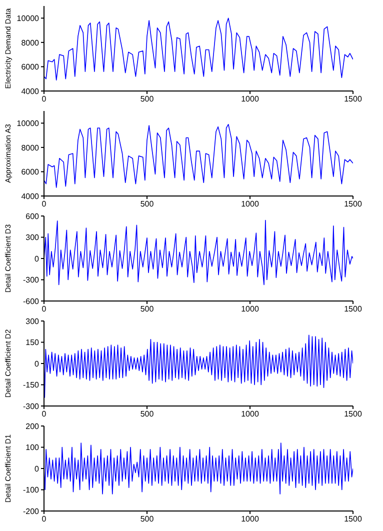 The image size is (383, 531). What do you see at coordinates (33, 343) in the screenshot?
I see `y-tick-label: 150` at bounding box center [33, 343].